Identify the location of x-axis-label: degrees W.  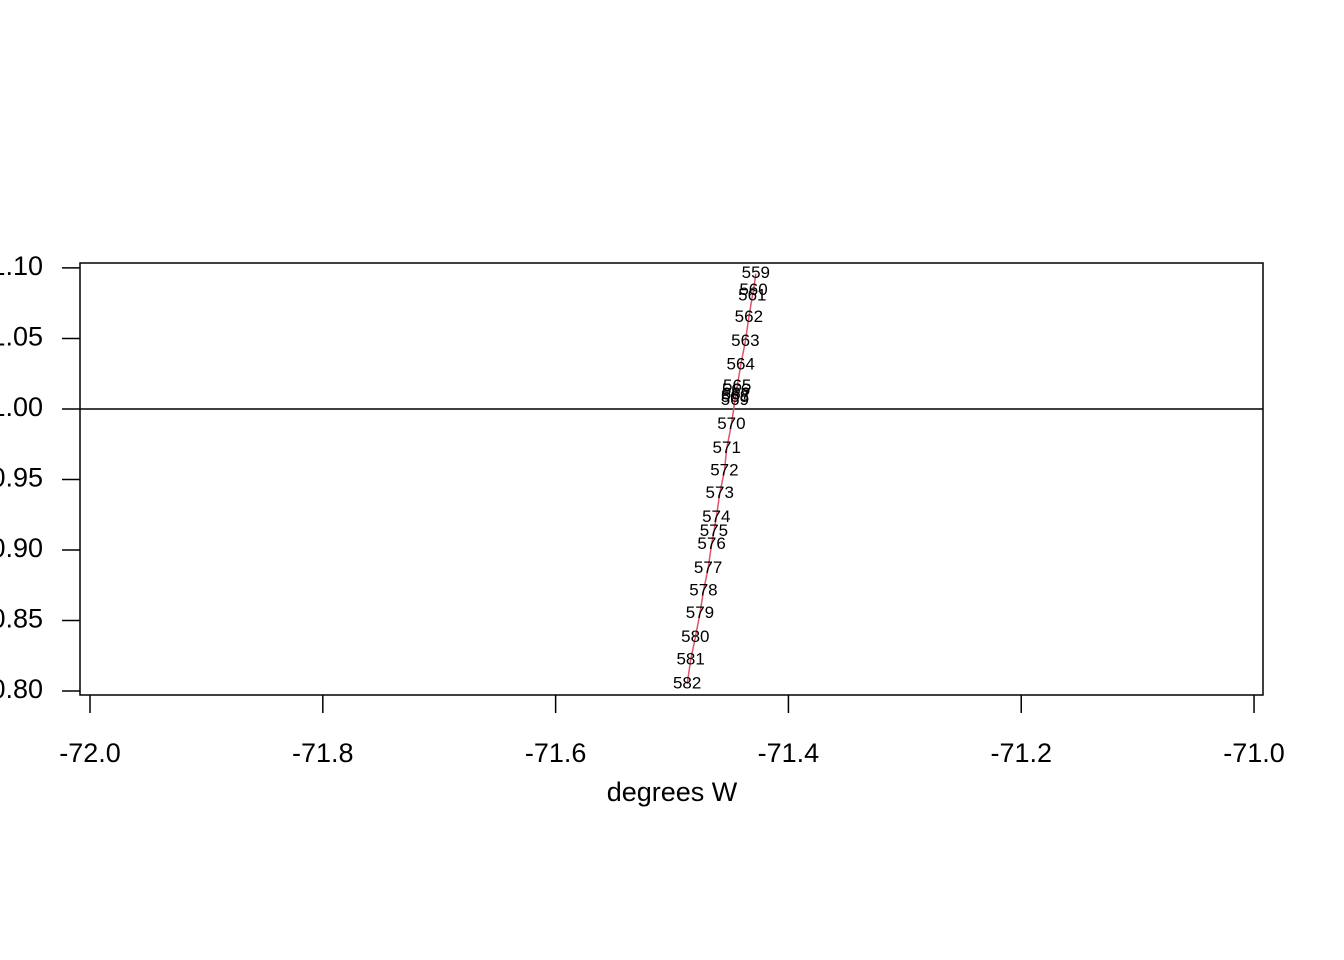
(672, 792).